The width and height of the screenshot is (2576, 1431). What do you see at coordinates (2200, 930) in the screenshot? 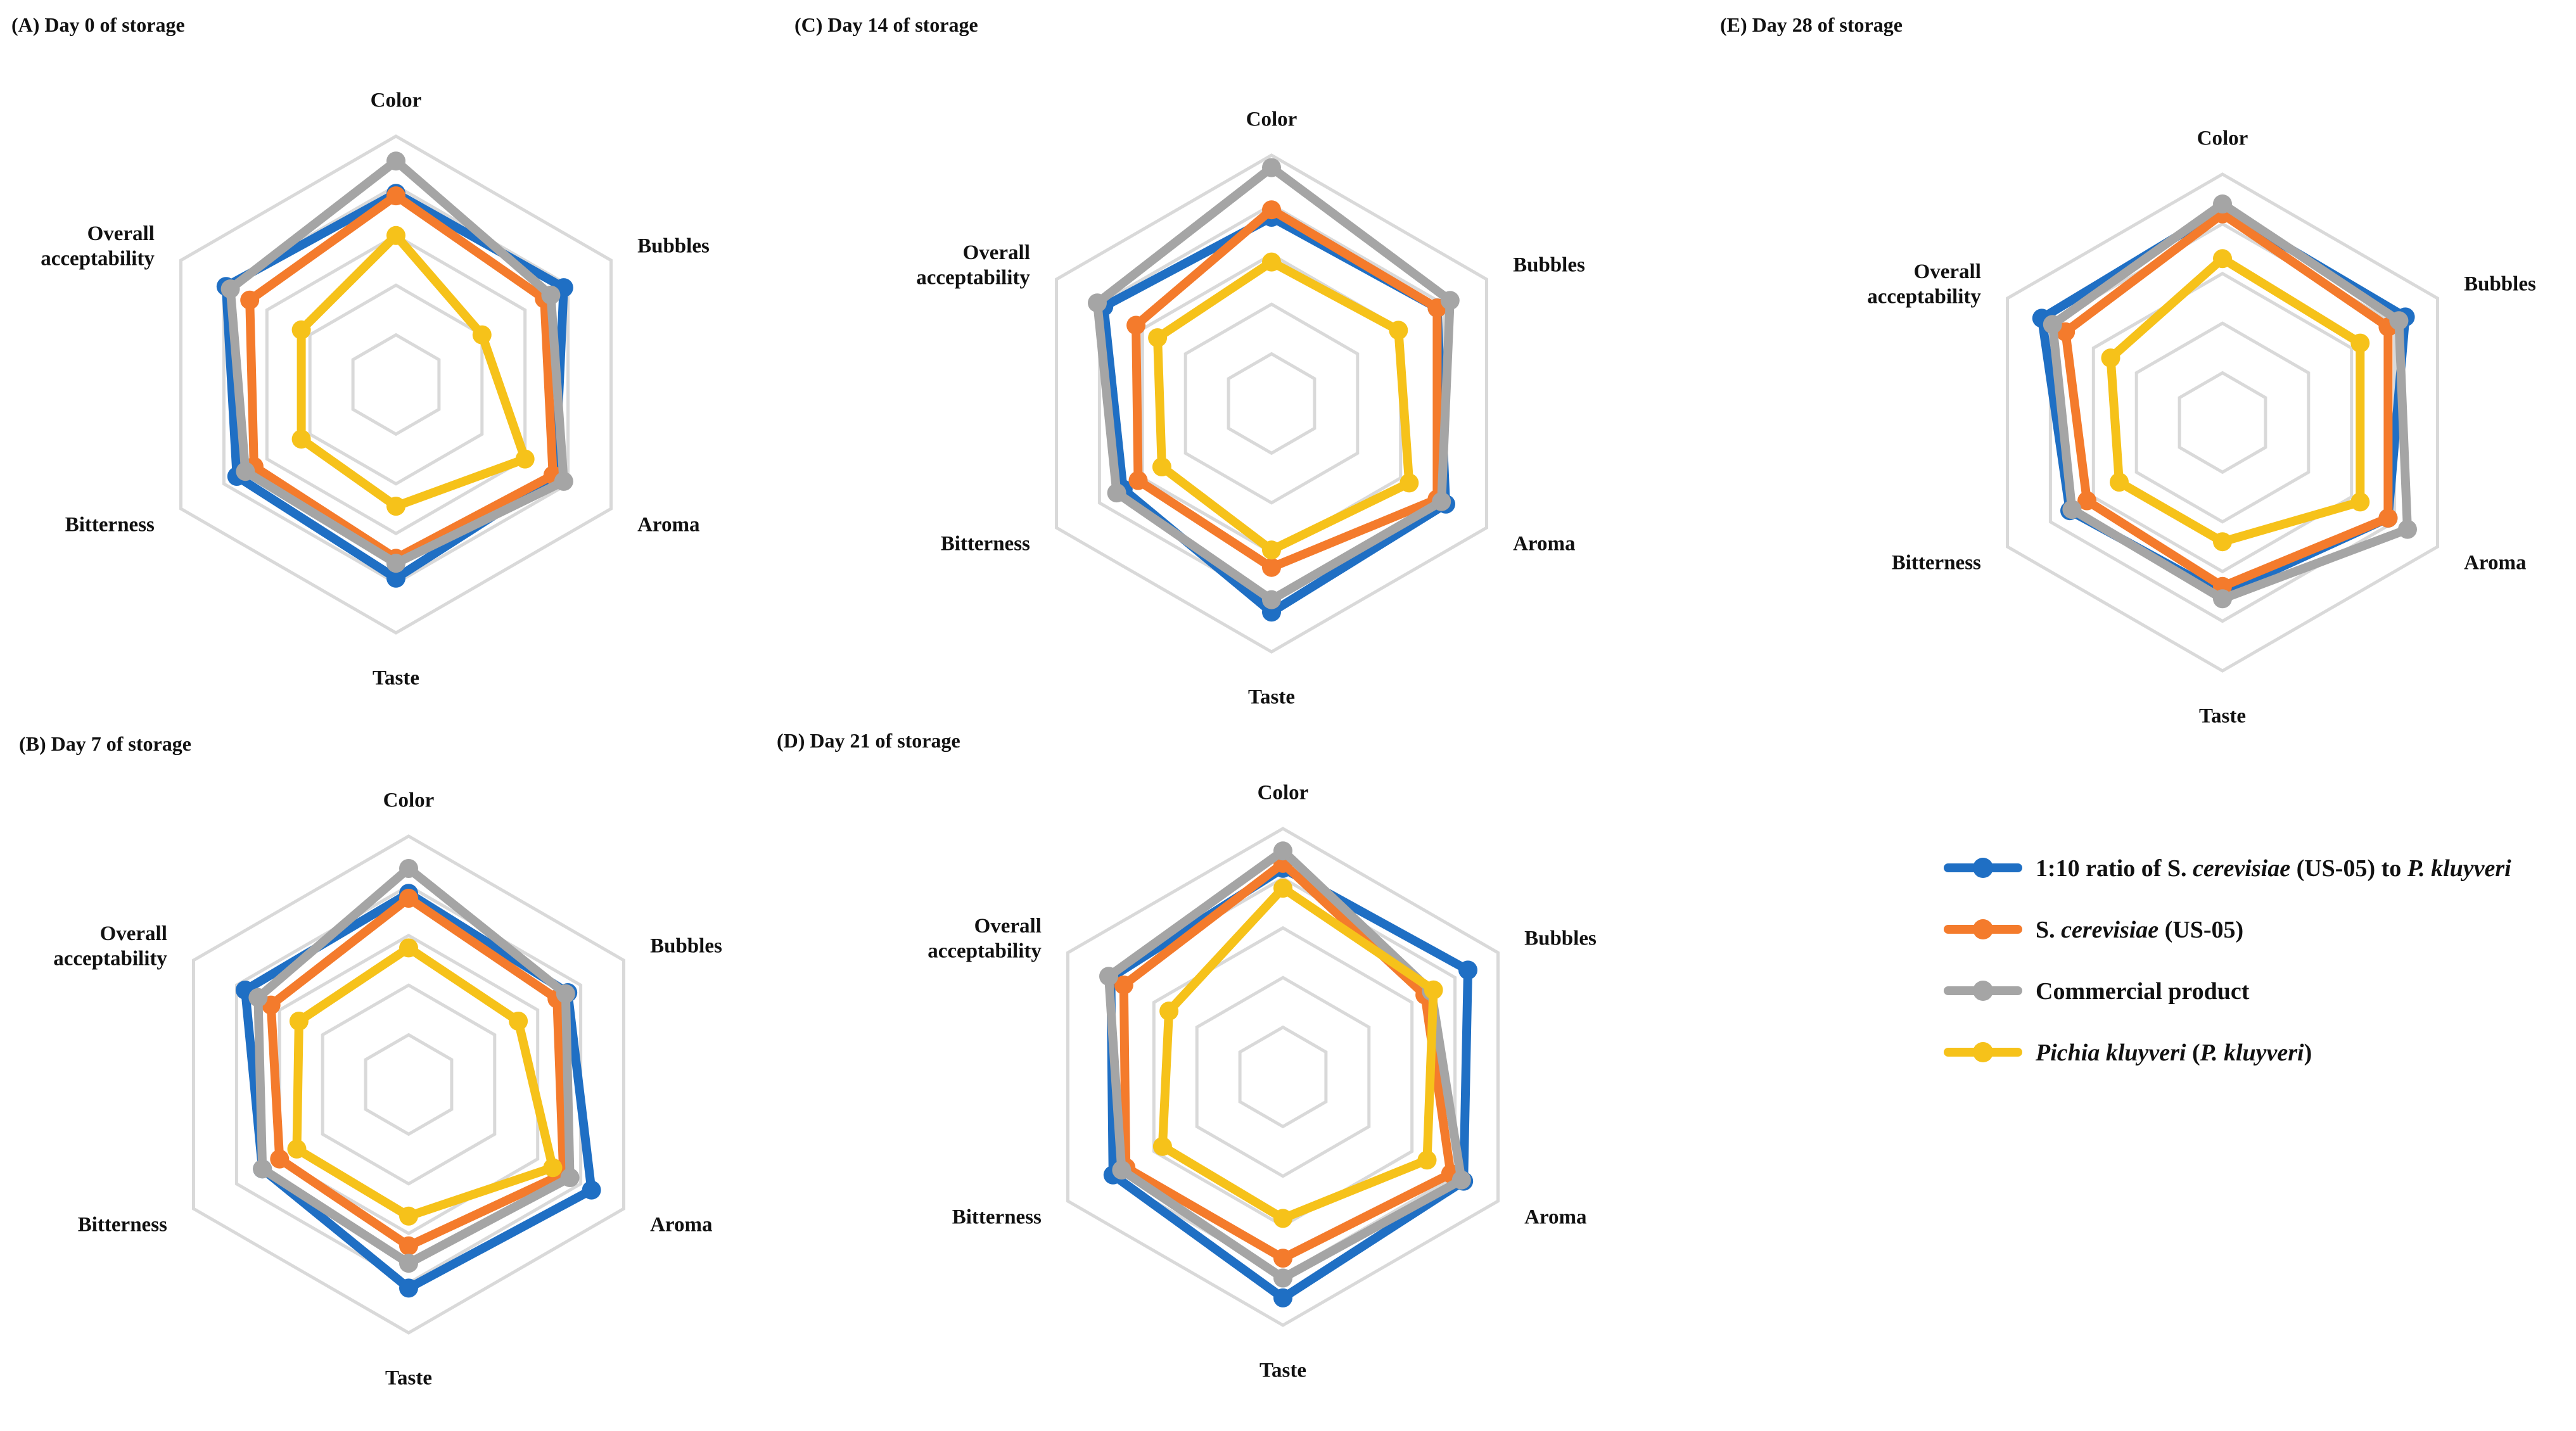
I see `legend-label-part: (US-05)` at bounding box center [2200, 930].